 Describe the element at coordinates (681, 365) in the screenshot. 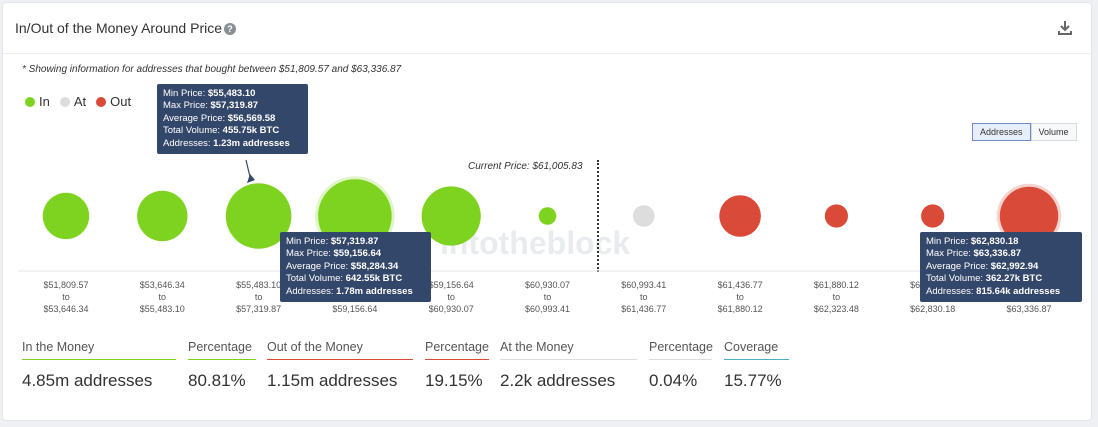

I see `stat-at-percentage: Percentage 0.04%` at that location.